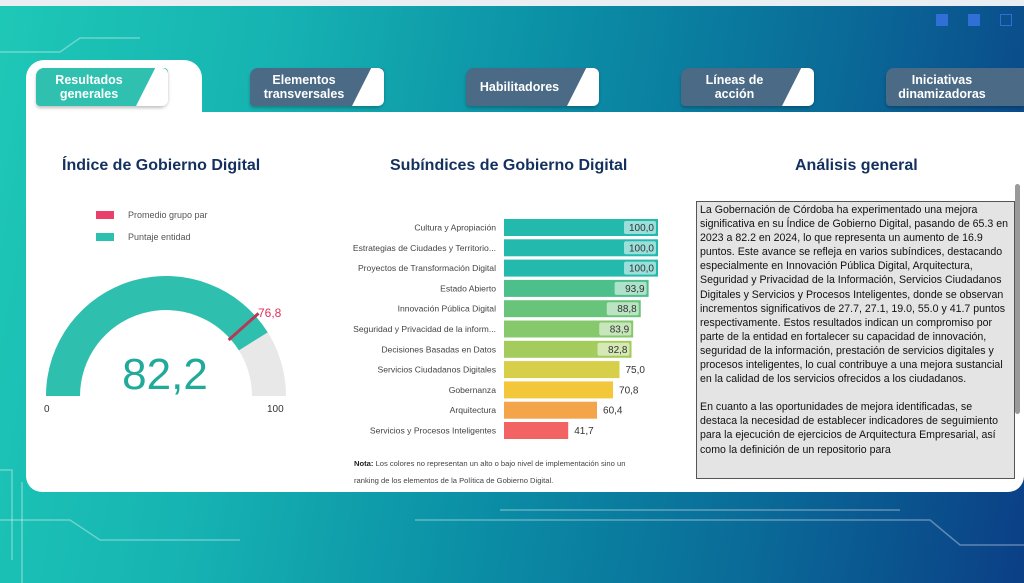  Describe the element at coordinates (584, 431) in the screenshot. I see `bar-value-label: 41,7` at that location.